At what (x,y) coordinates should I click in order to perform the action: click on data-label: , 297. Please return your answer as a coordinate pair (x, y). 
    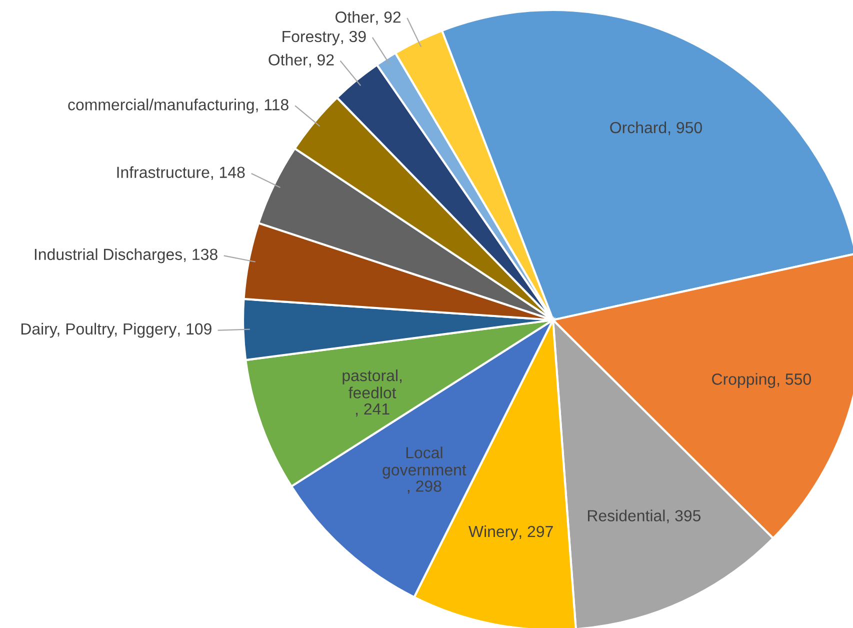
    Looking at the image, I should click on (536, 533).